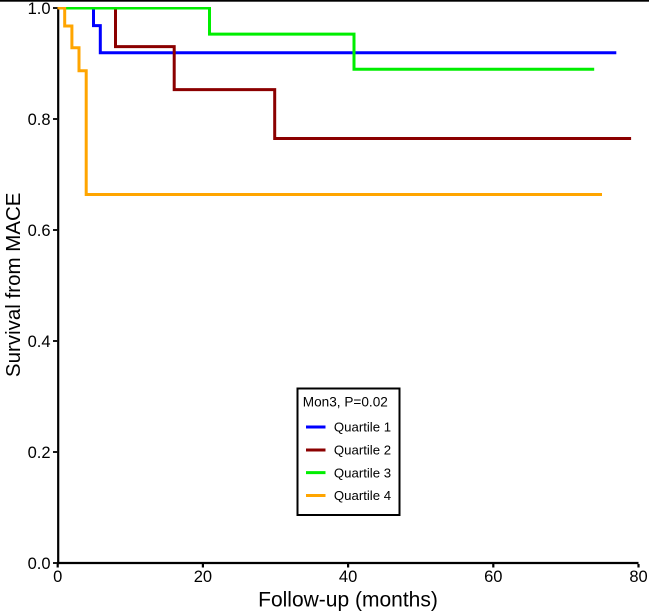 This screenshot has width=649, height=616. I want to click on svg-text: 60, so click(493, 577).